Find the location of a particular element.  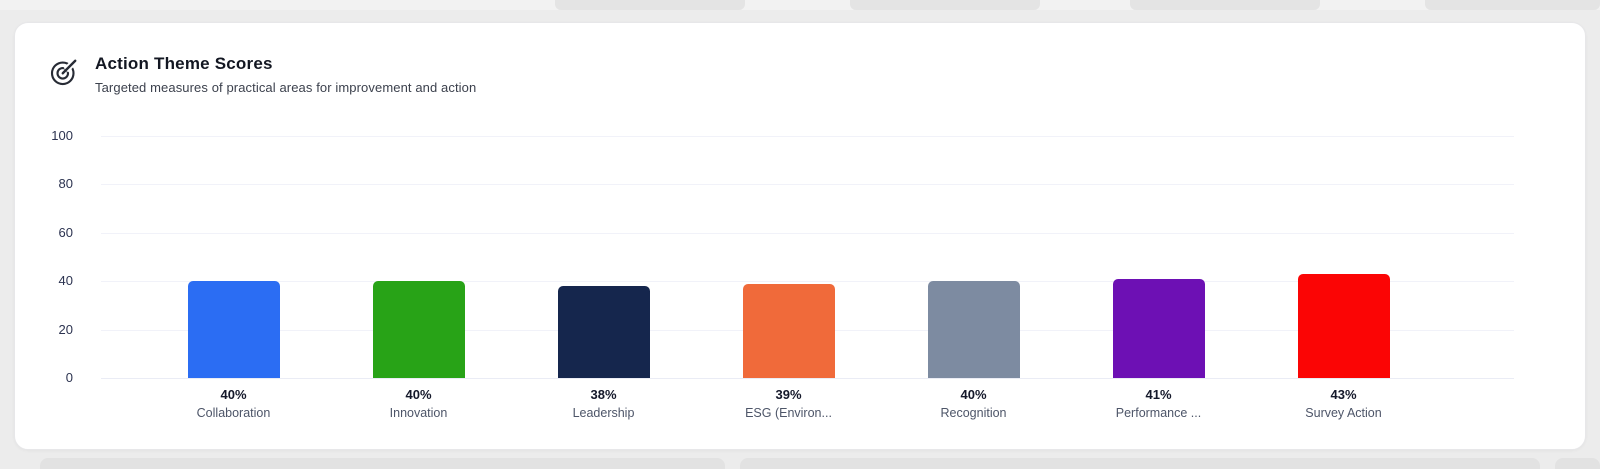

target-goal-icon is located at coordinates (63, 72).